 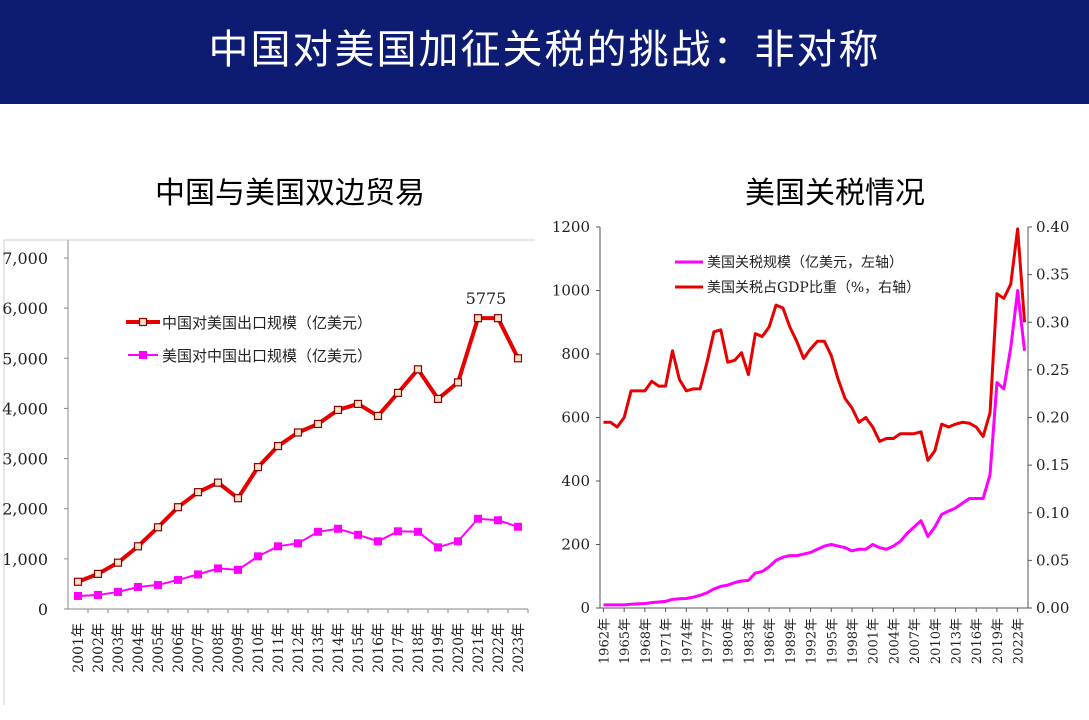 I want to click on x-tick-label: 2021年, so click(x=479, y=648).